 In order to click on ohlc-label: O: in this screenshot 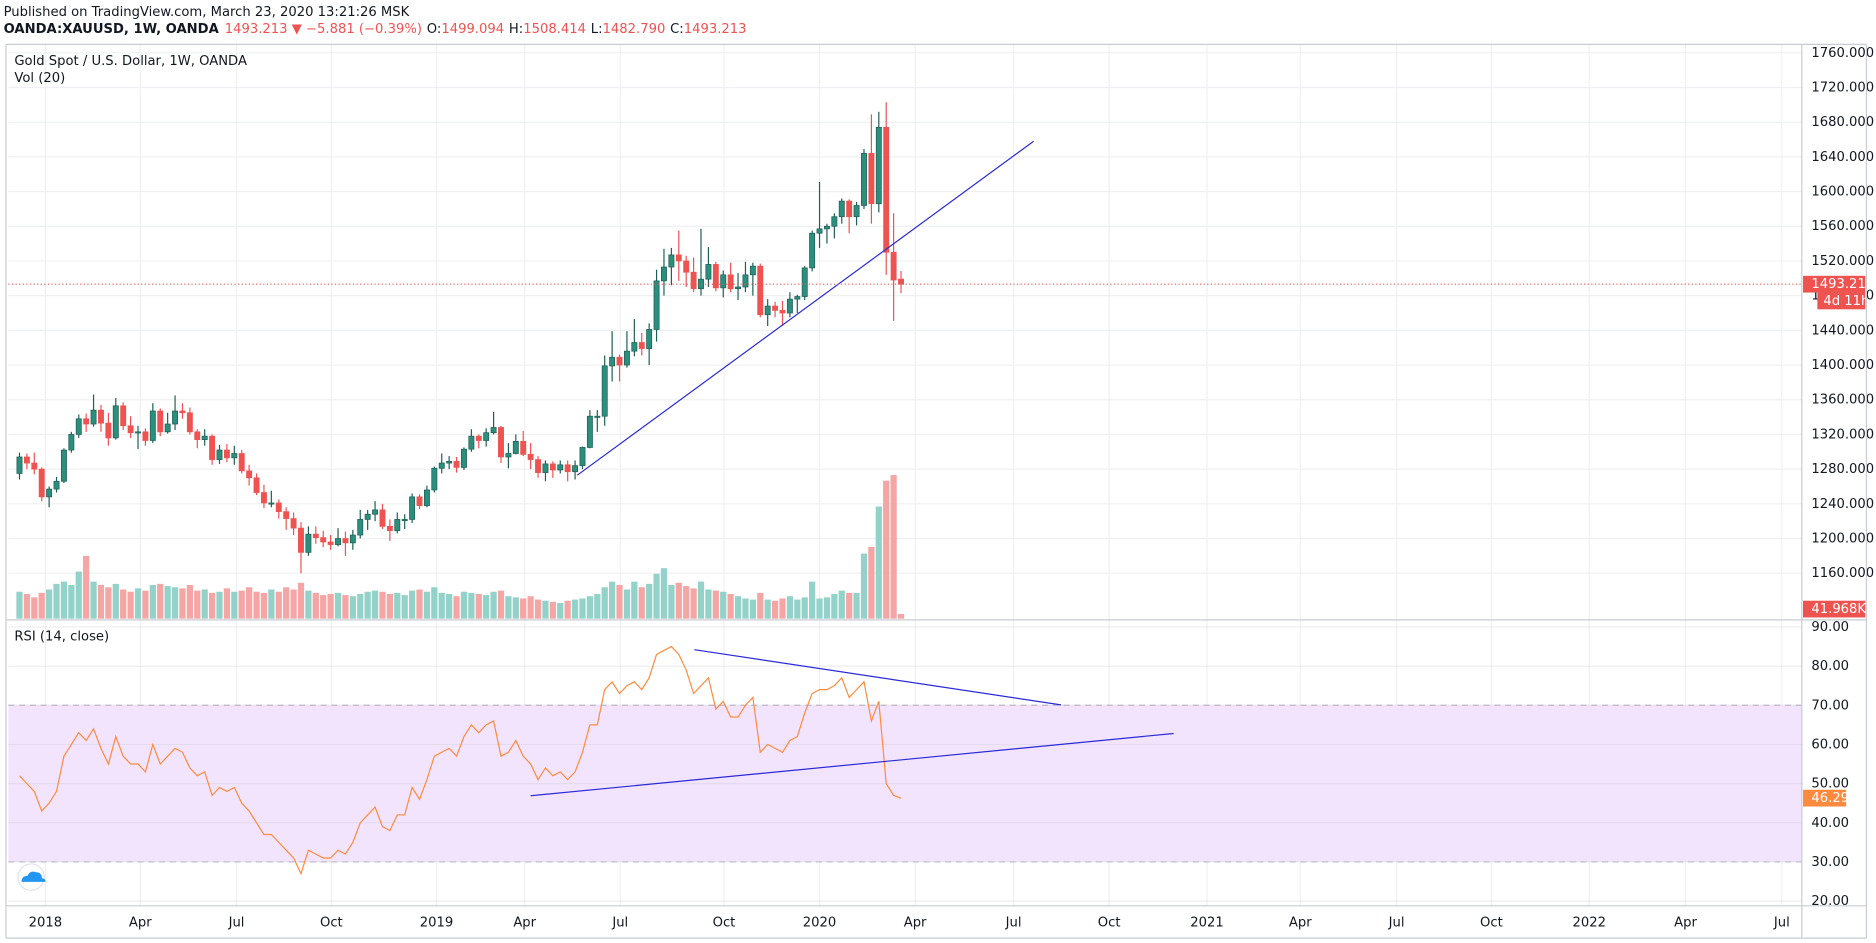, I will do `click(434, 29)`.